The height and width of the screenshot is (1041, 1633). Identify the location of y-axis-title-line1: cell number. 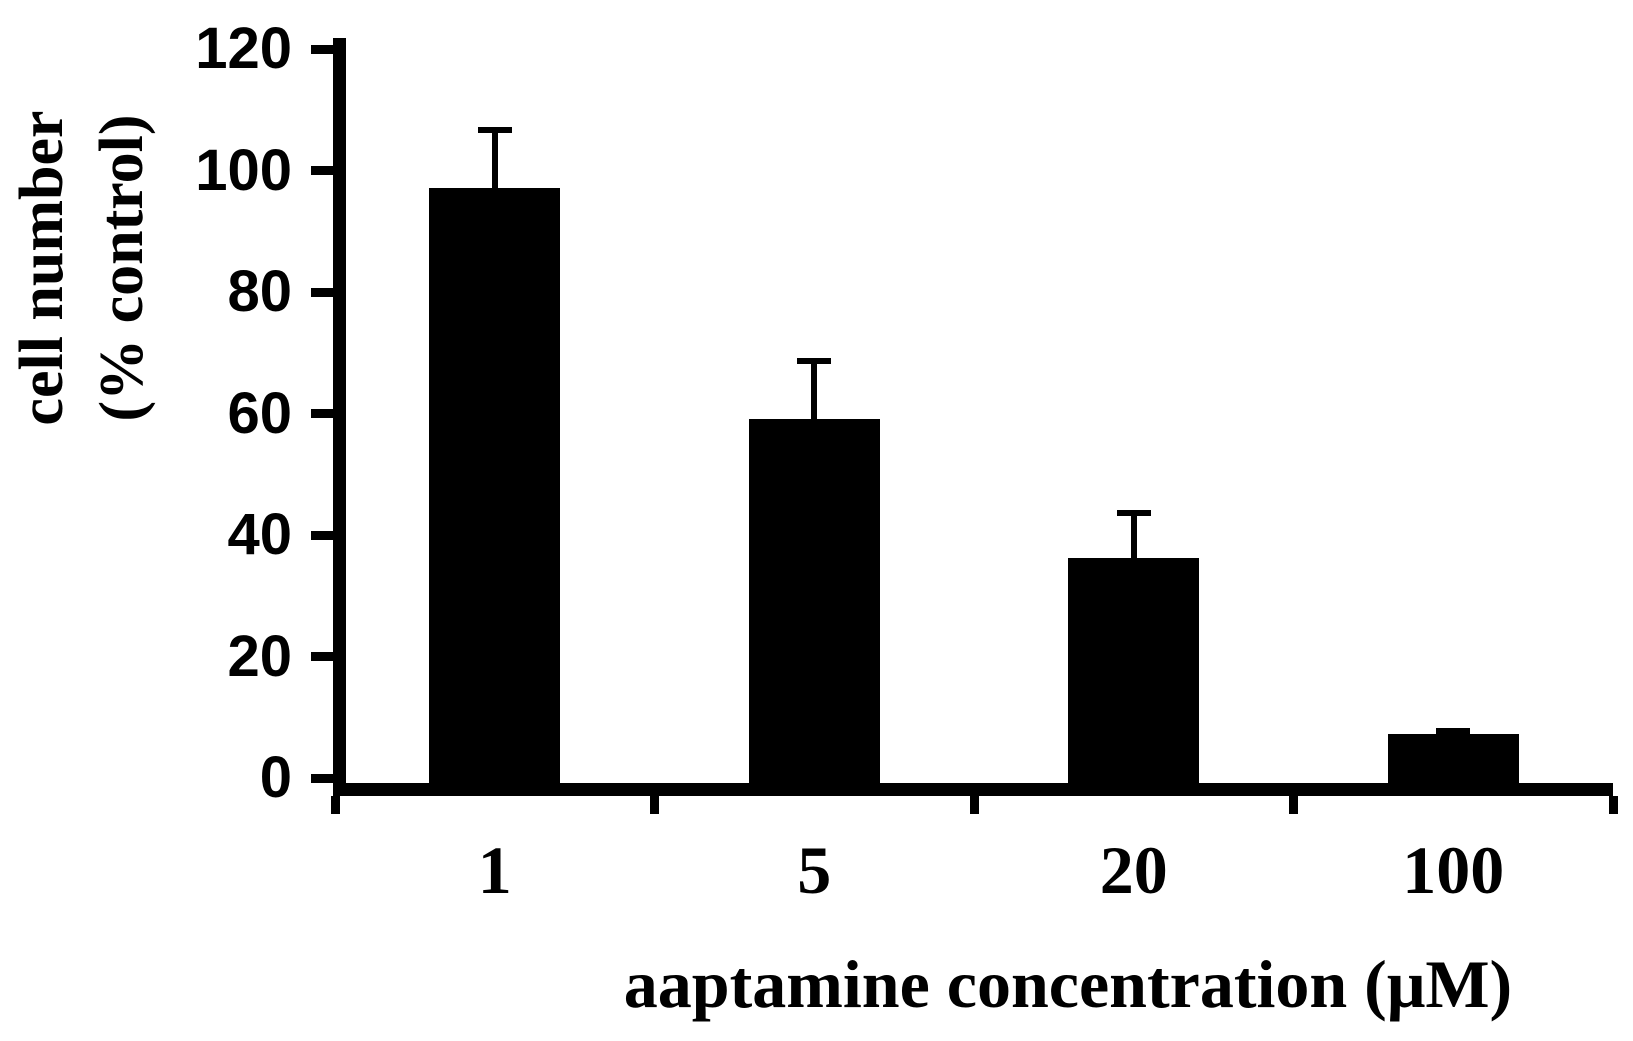
(42, 268).